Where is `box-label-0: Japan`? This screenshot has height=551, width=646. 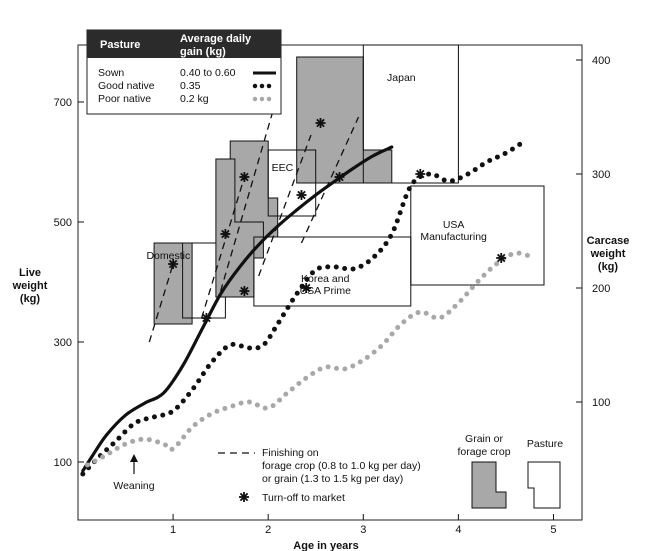 box-label-0: Japan is located at coordinates (401, 78).